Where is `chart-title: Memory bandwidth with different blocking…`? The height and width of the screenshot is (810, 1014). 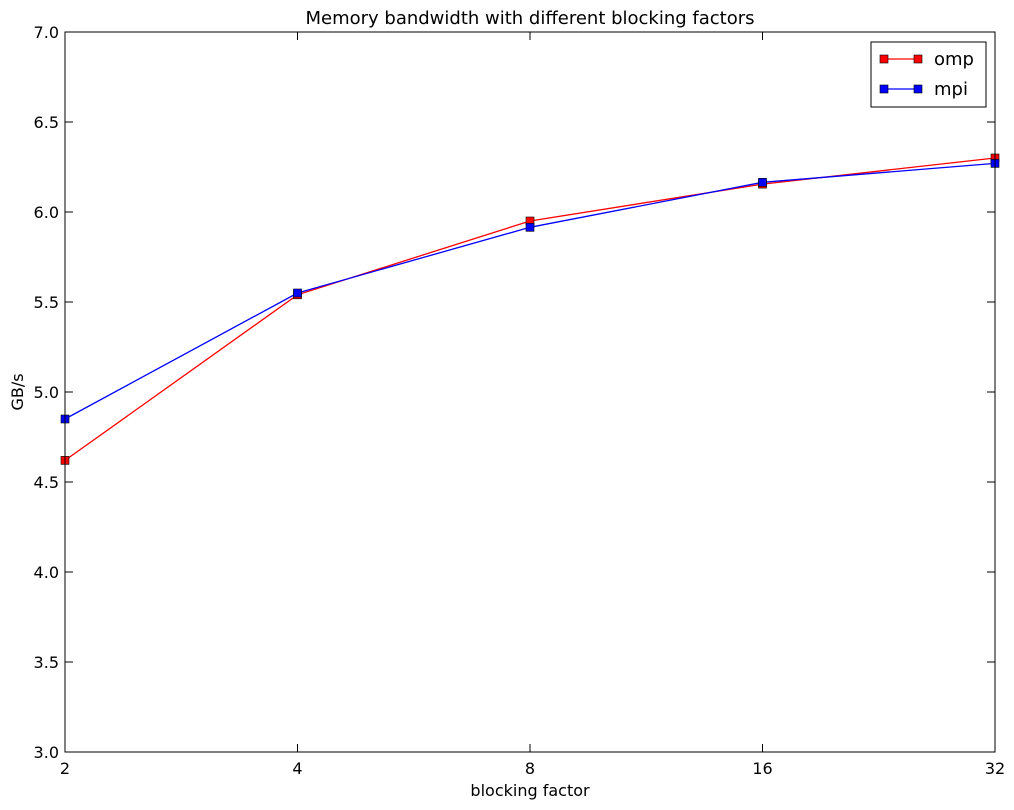 chart-title: Memory bandwidth with different blocking… is located at coordinates (529, 18).